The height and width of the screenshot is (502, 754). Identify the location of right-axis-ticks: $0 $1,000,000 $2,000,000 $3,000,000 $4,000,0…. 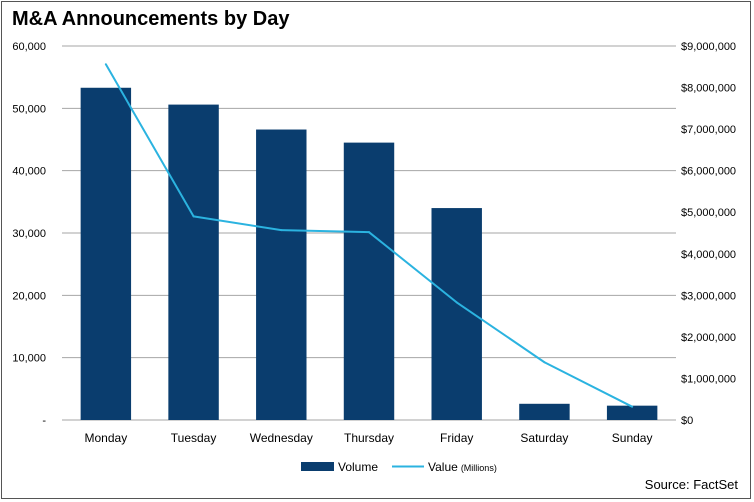
(708, 234).